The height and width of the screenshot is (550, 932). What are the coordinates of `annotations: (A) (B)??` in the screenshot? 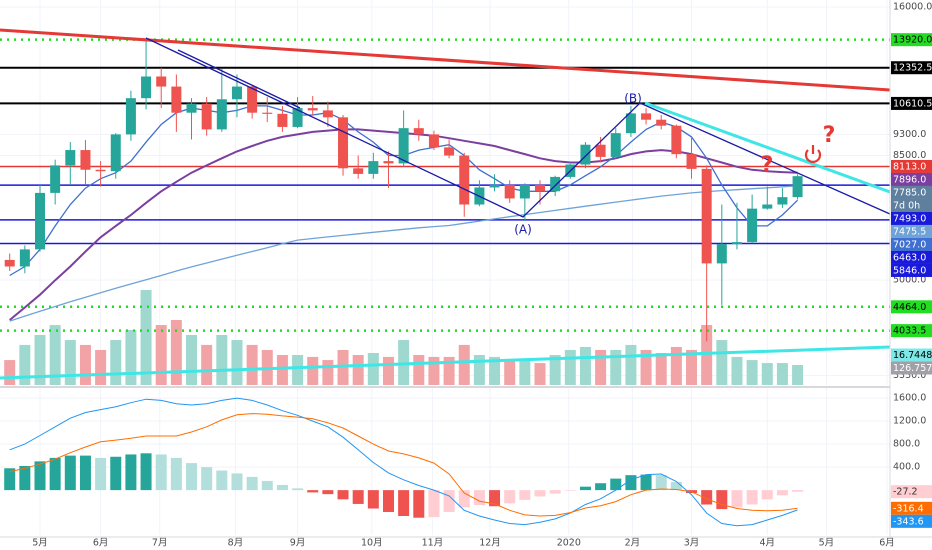 It's located at (674, 164).